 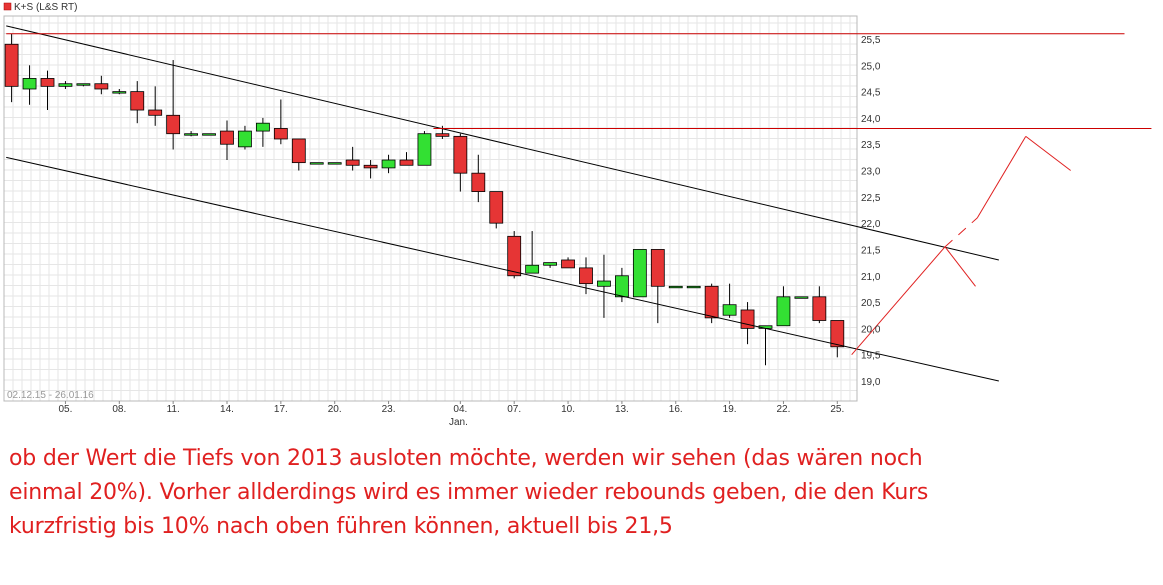 I want to click on y-tick-label: 19,0, so click(x=871, y=382).